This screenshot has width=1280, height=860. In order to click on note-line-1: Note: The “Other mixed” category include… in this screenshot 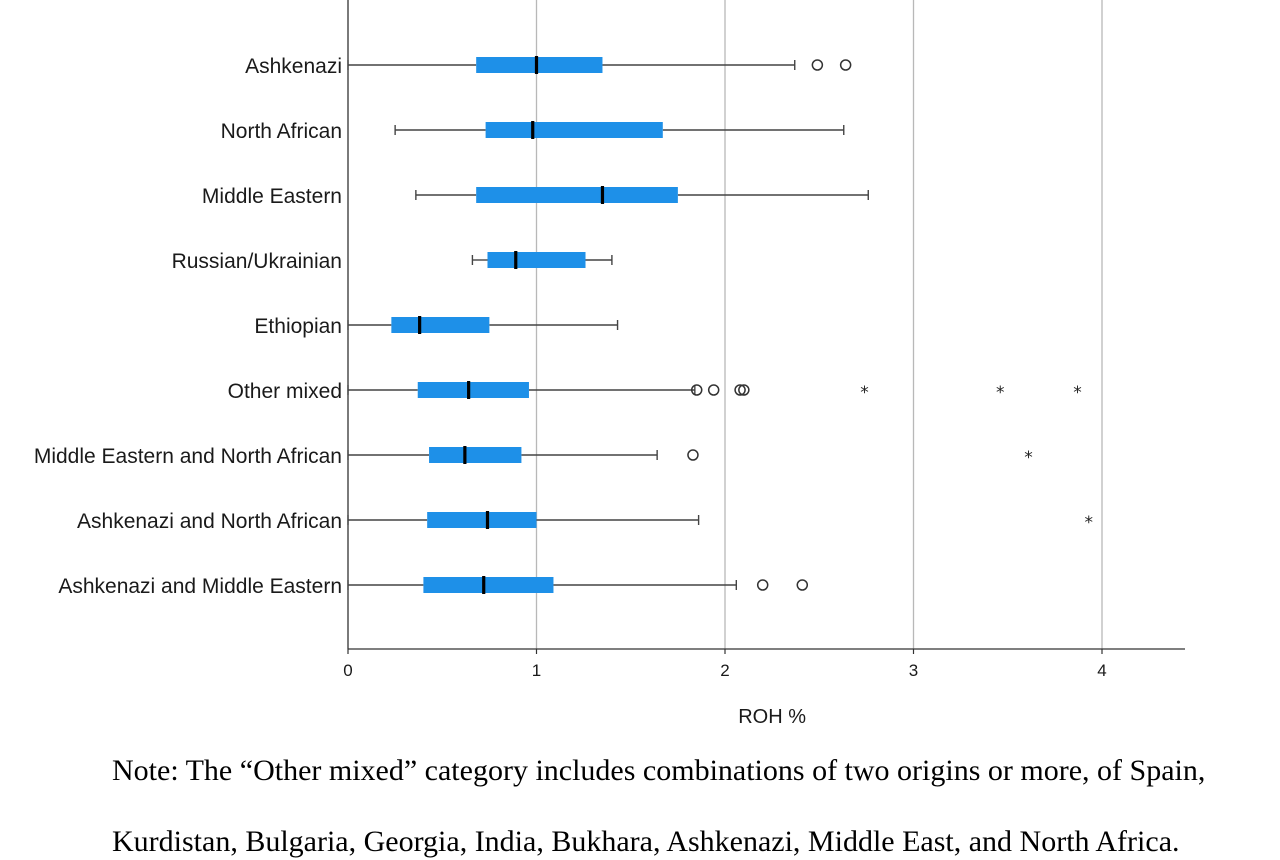, I will do `click(659, 770)`.